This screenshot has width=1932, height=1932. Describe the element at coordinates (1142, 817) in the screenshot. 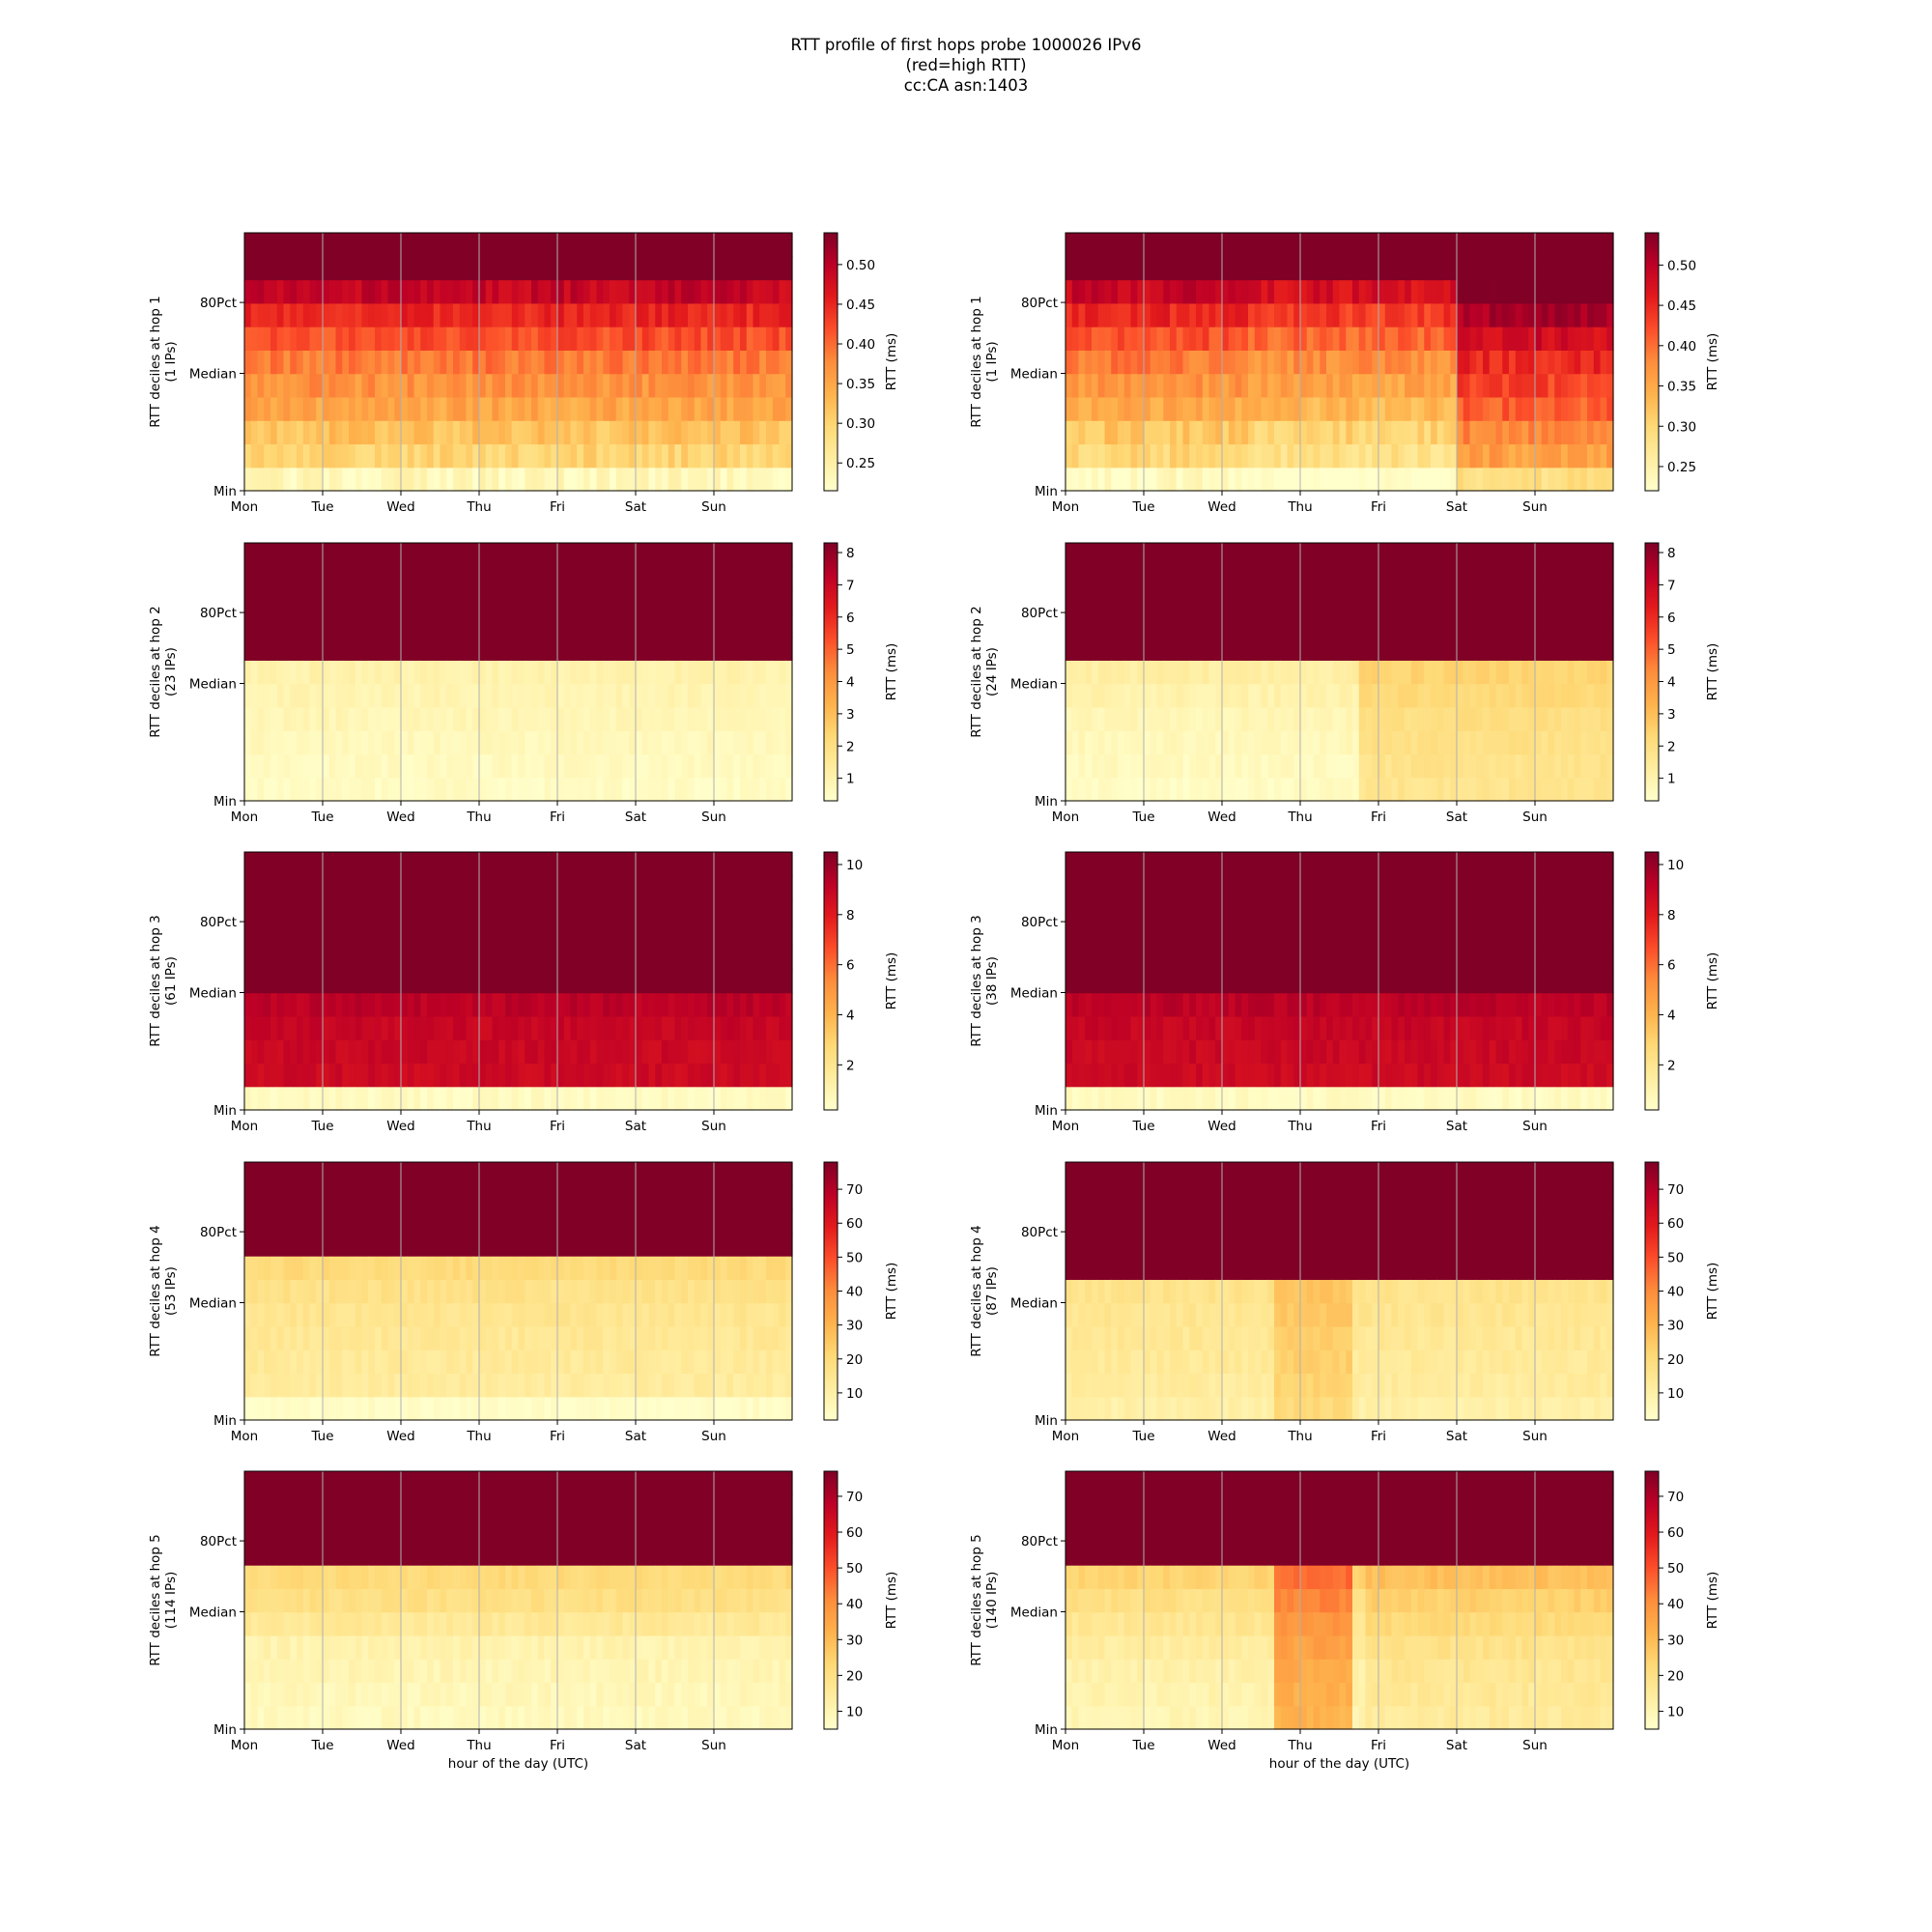

I see `x-tick-label: Tue` at that location.